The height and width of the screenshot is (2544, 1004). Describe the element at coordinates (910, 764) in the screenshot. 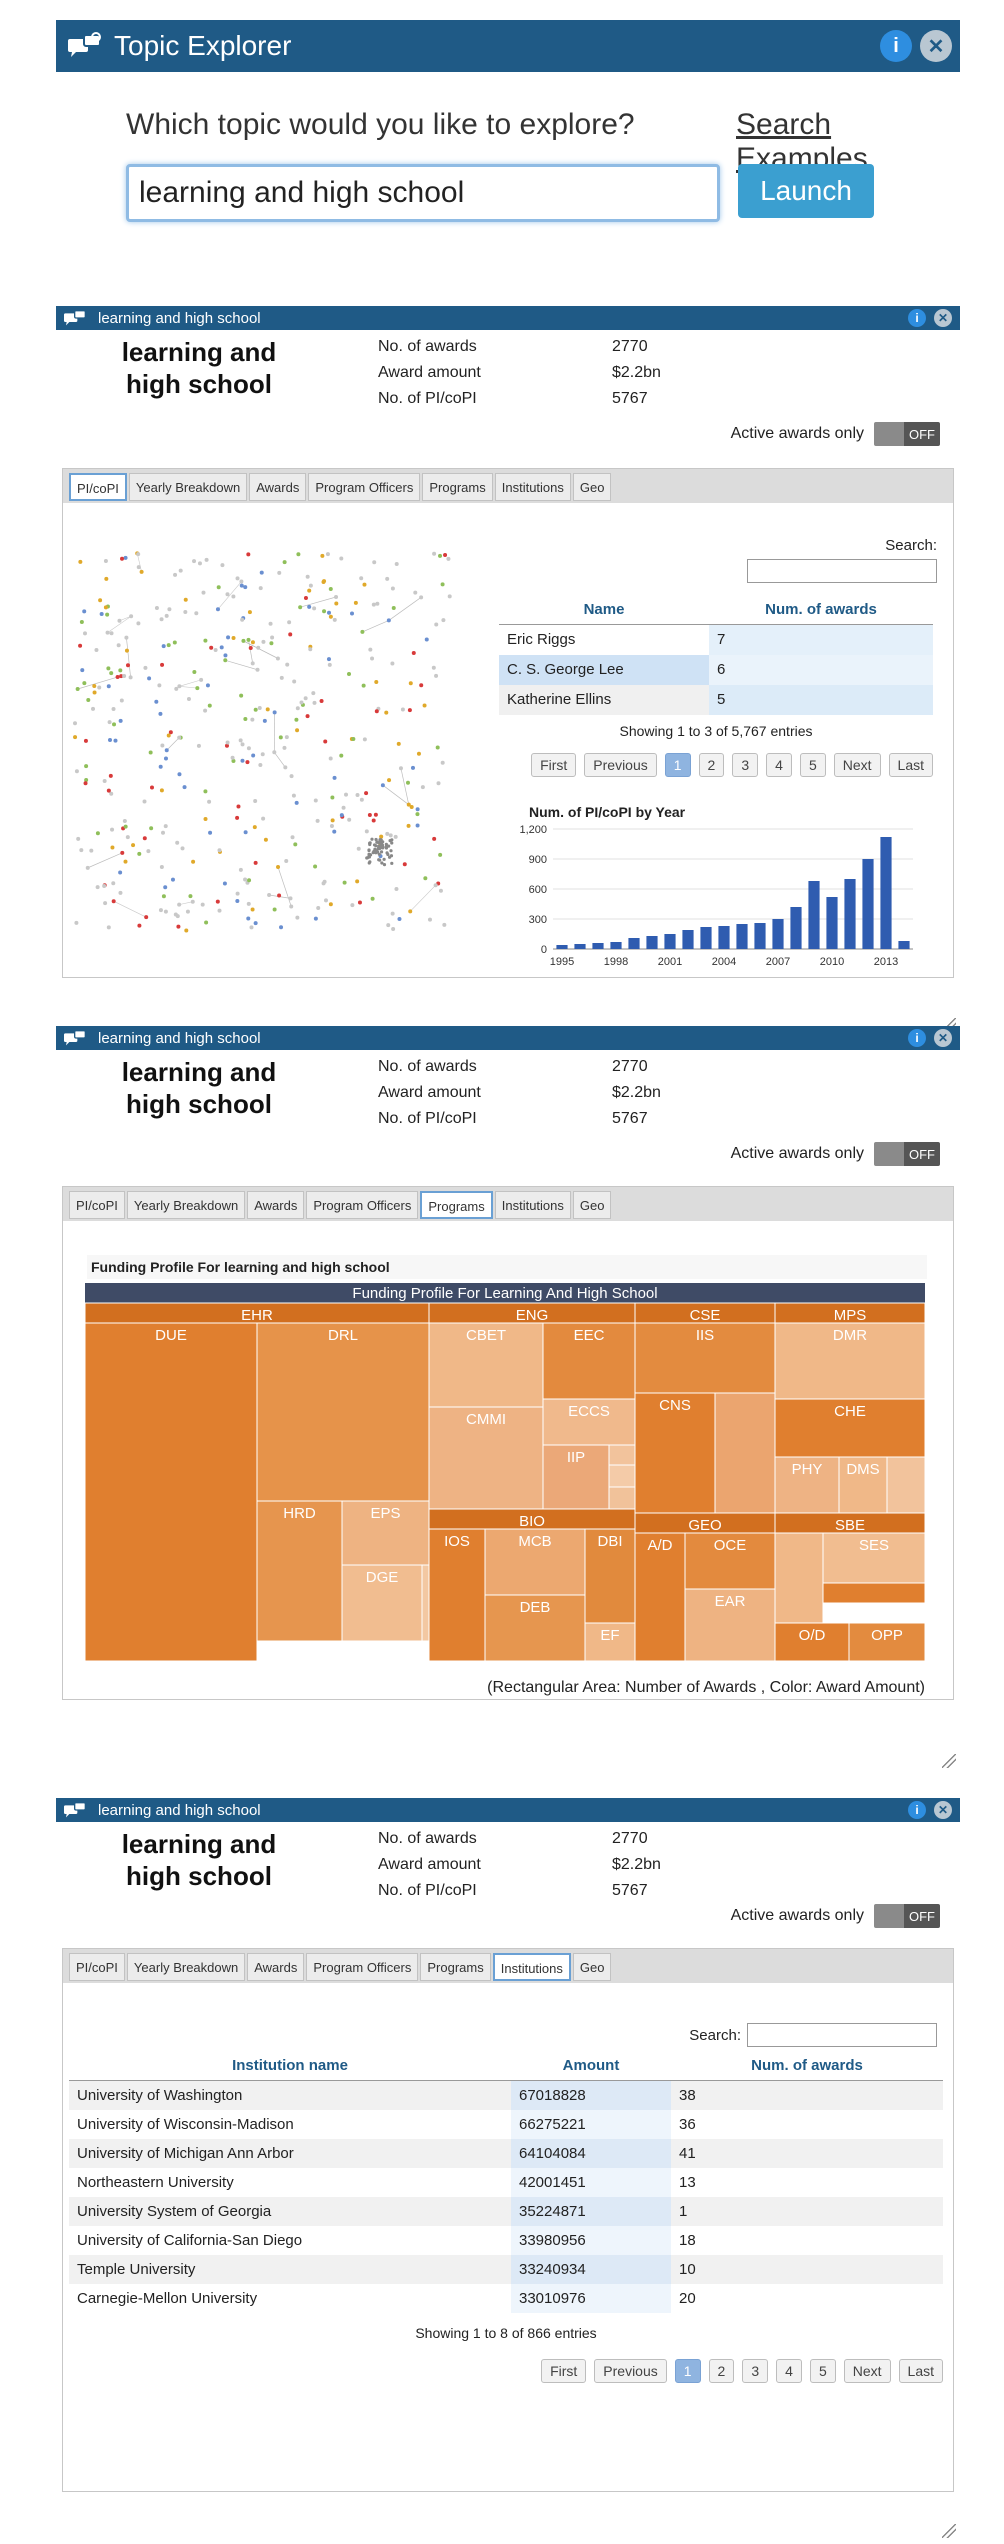

I see `last-page-button: Last` at that location.